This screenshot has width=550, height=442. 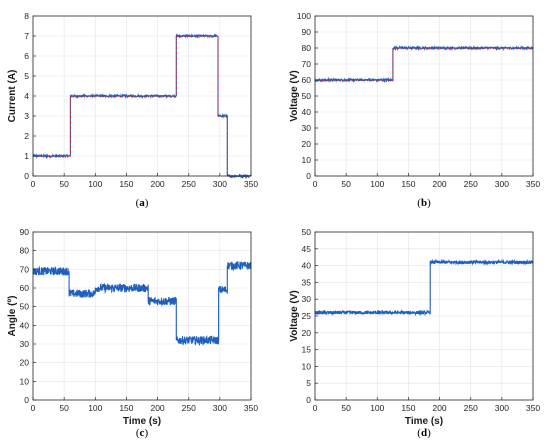 What do you see at coordinates (307, 350) in the screenshot?
I see `y-tick-label: 15` at bounding box center [307, 350].